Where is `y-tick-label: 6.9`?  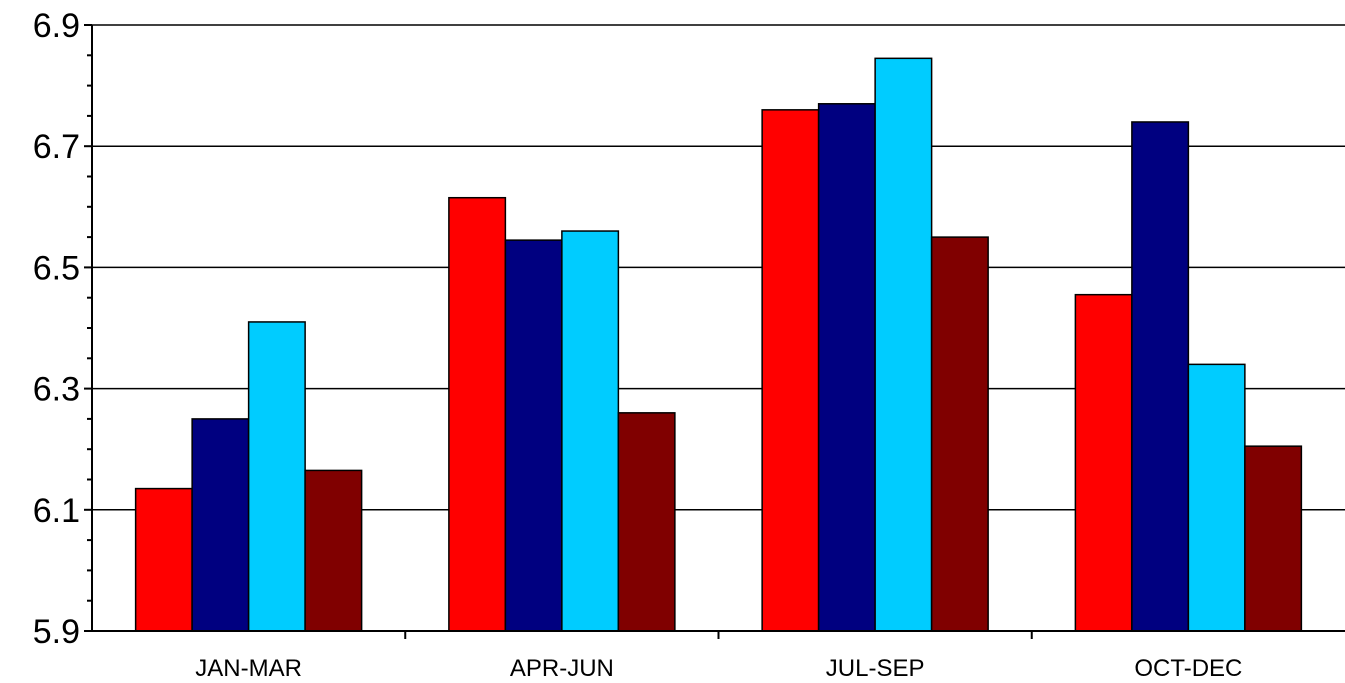
y-tick-label: 6.9 is located at coordinates (56, 26).